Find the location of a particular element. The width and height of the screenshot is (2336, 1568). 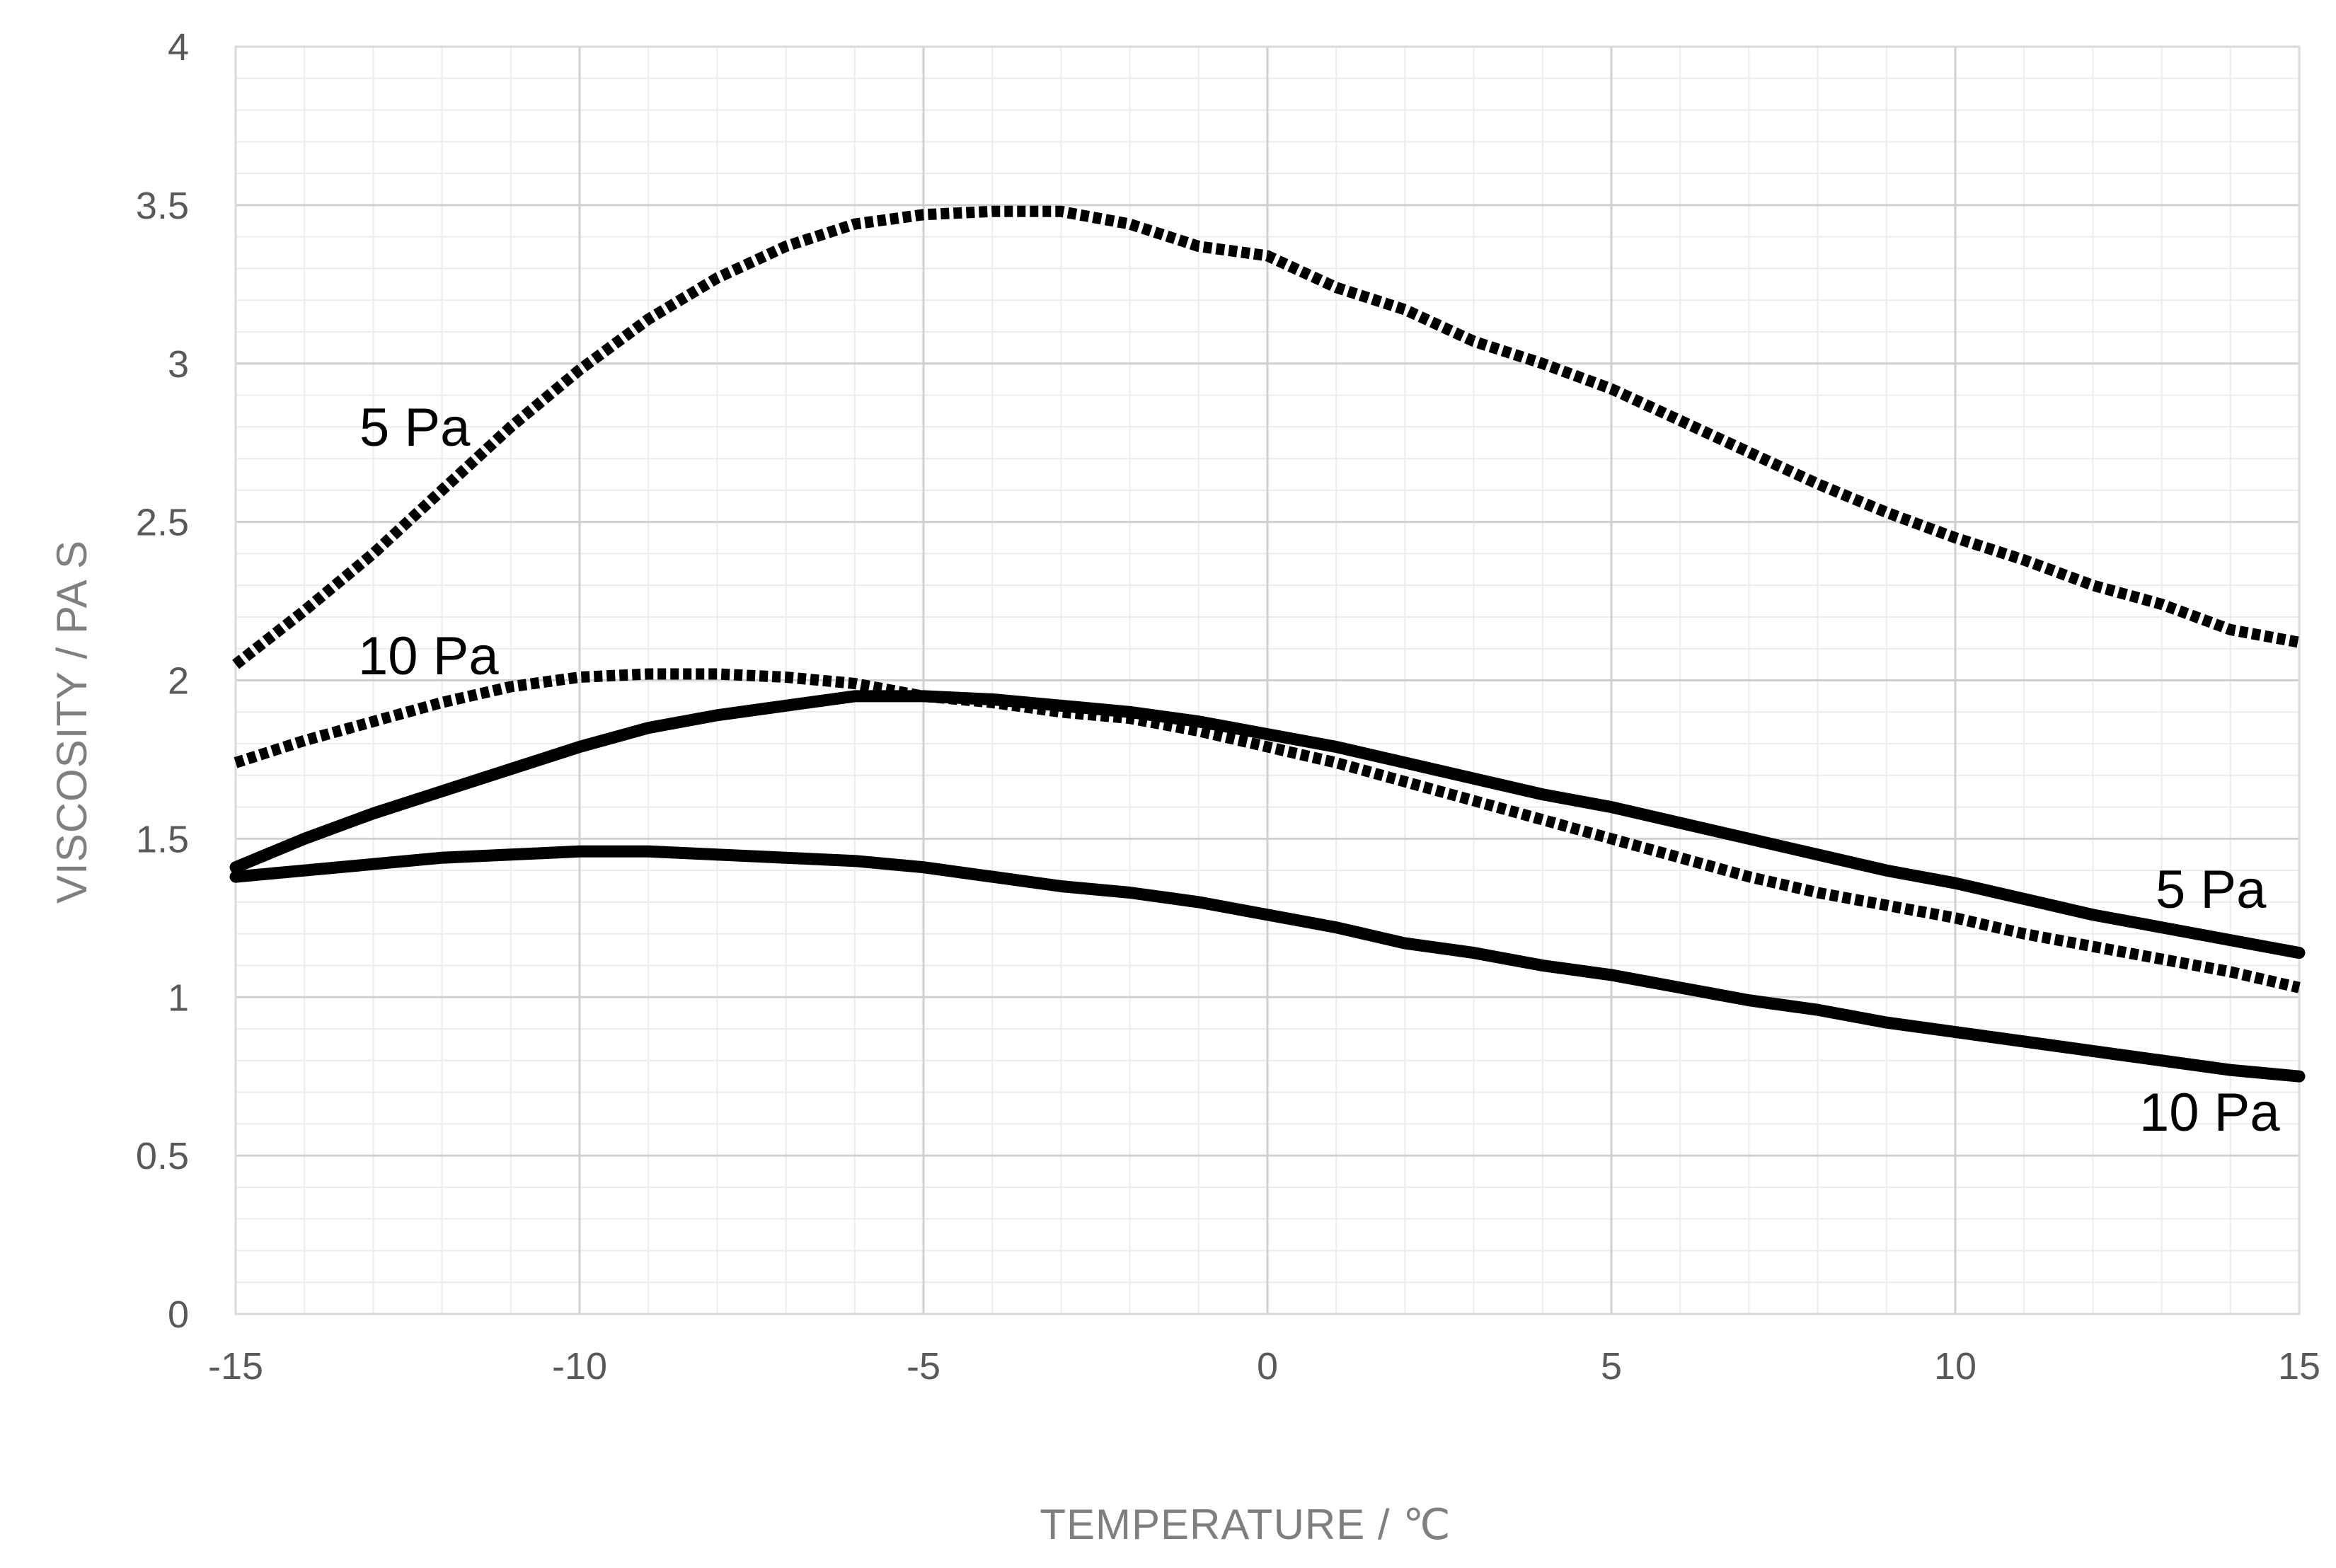

y-axis-title: VISCOSITY / PA S is located at coordinates (72, 722).